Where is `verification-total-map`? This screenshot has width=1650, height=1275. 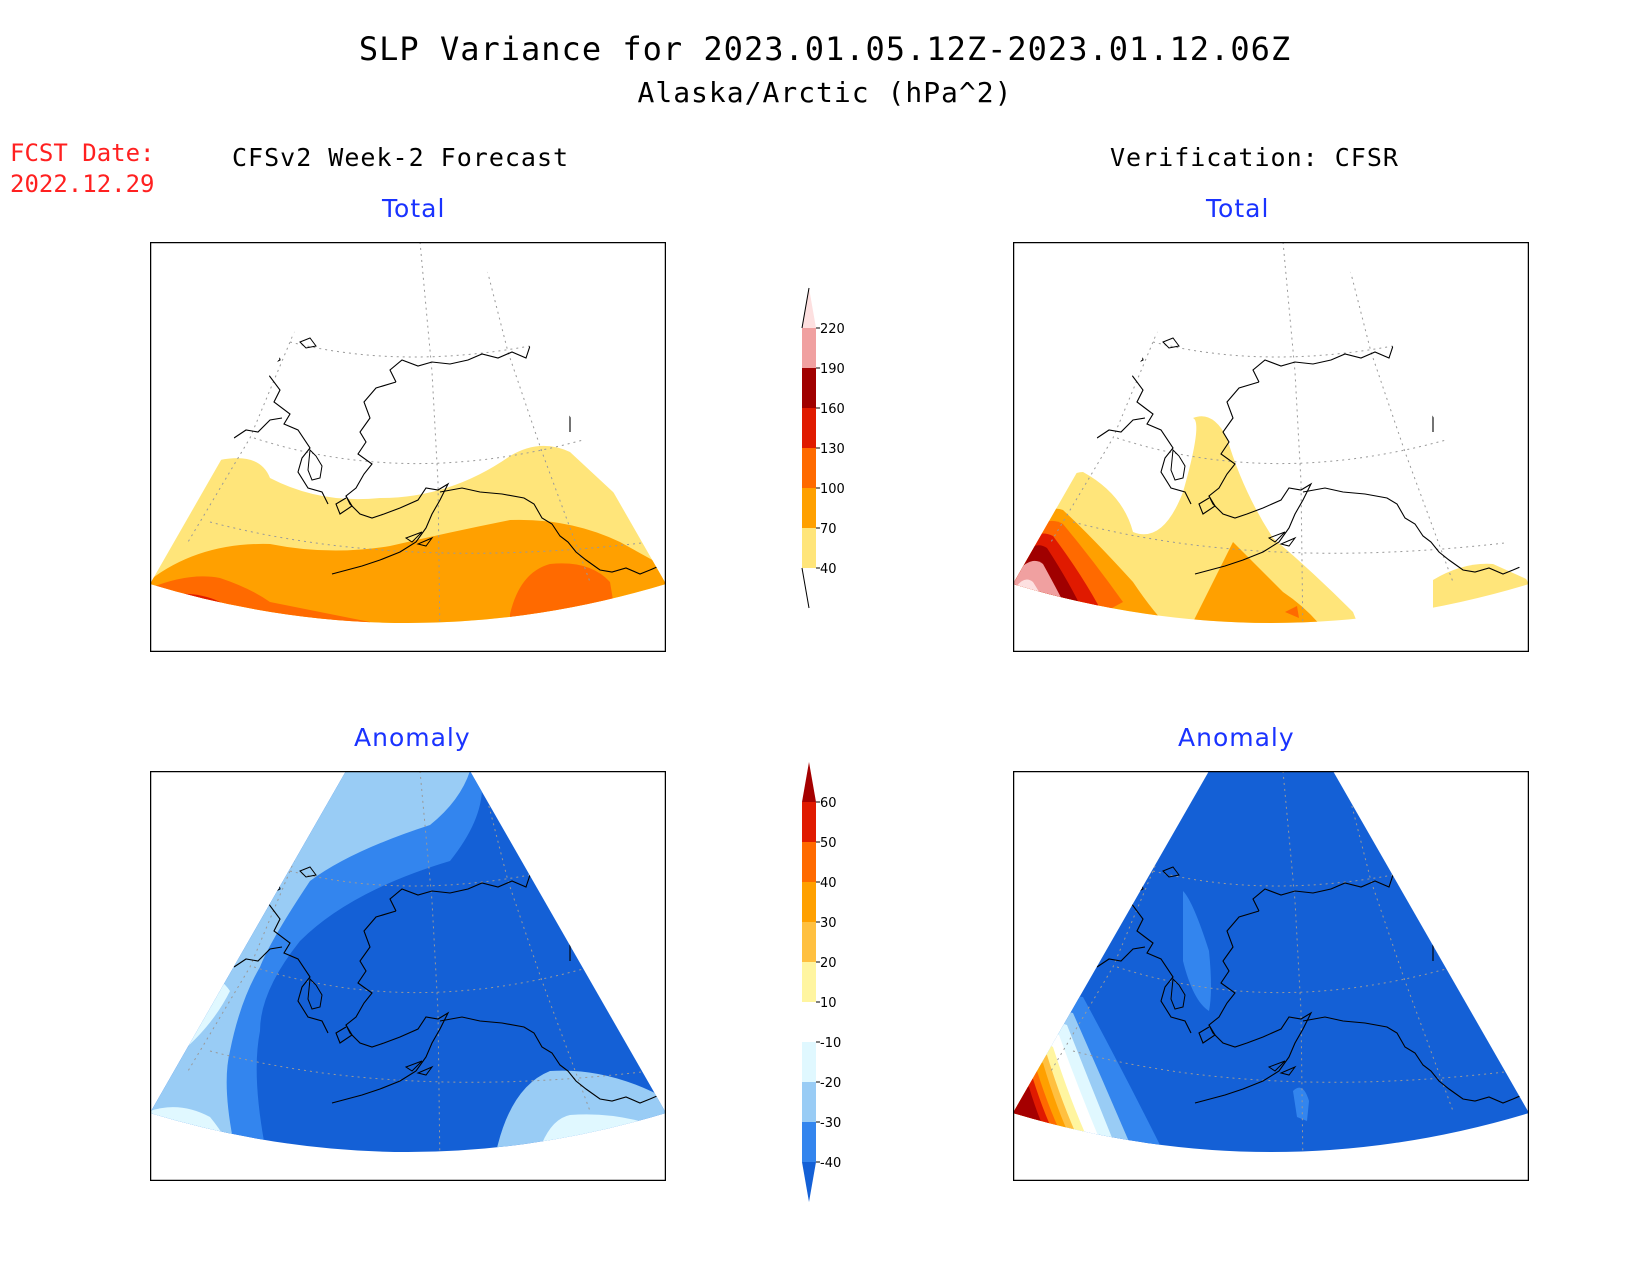 verification-total-map is located at coordinates (1271, 447).